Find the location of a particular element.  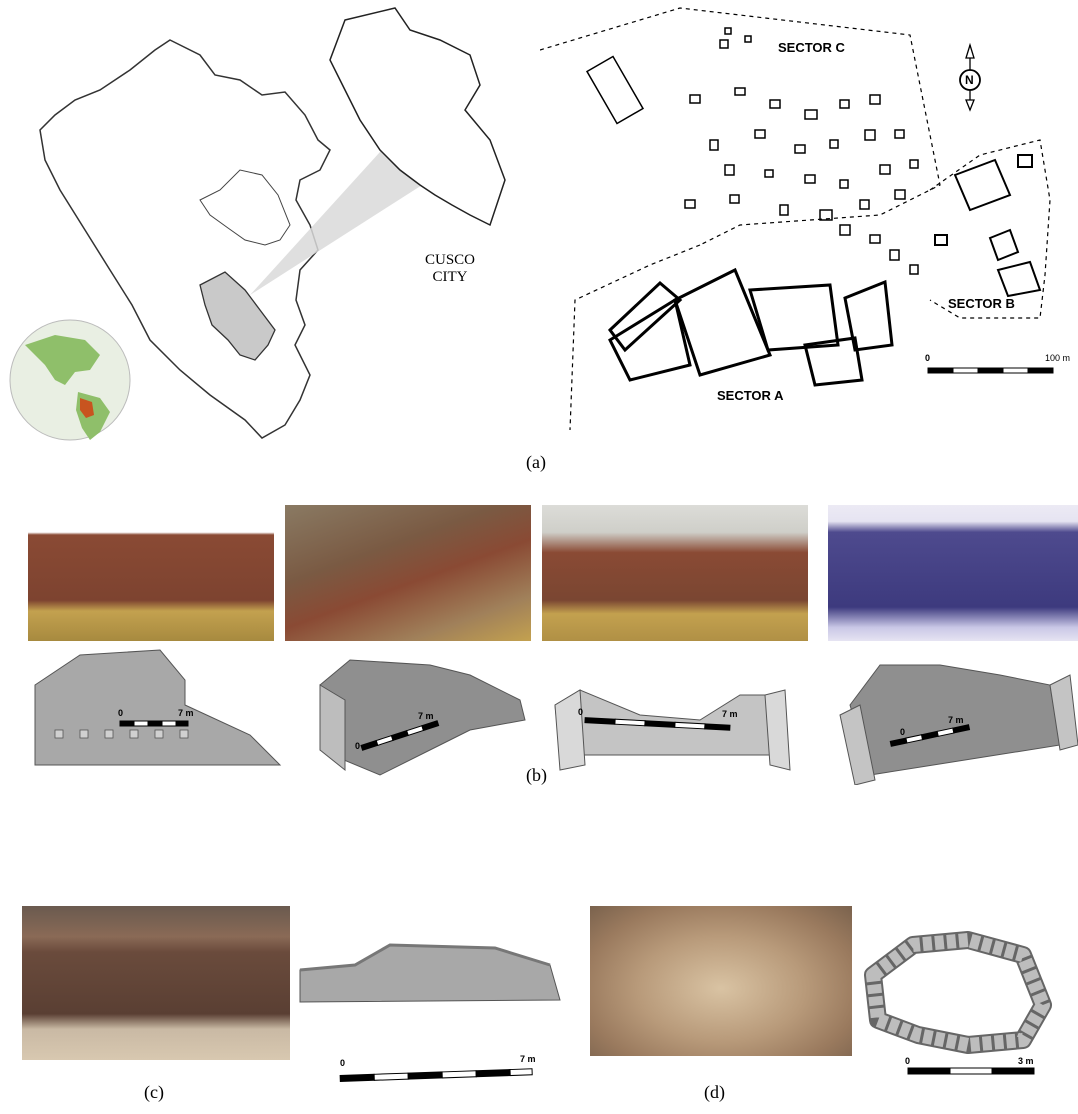

scale-bar-b2 is located at coordinates (400, 735).